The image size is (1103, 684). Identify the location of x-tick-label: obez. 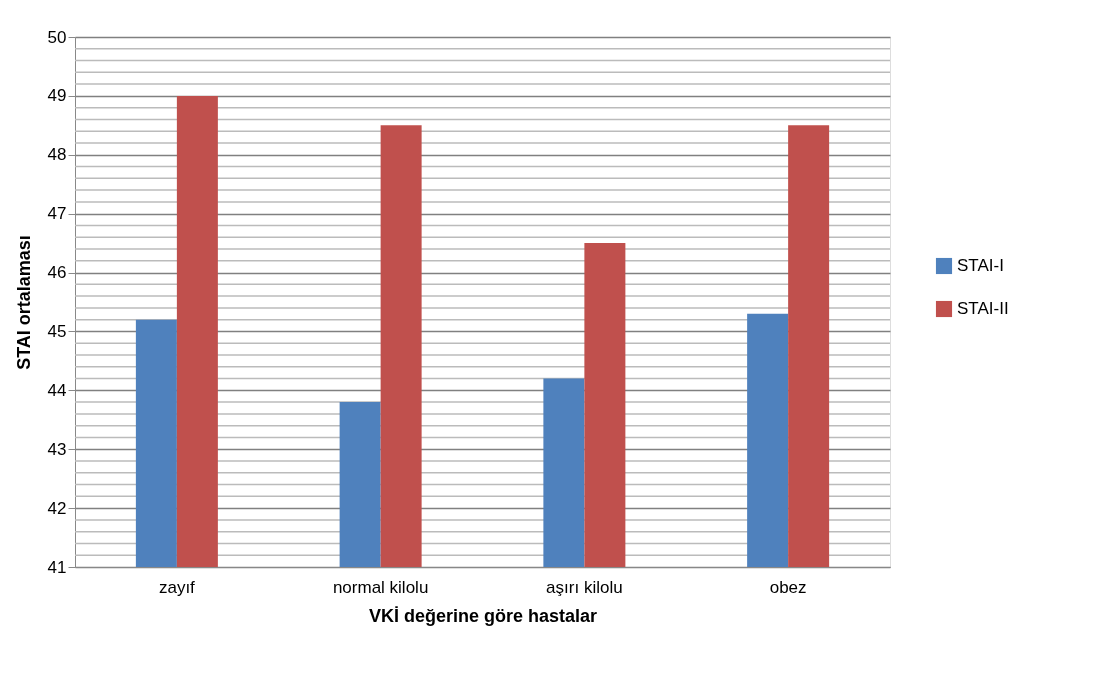
(788, 587).